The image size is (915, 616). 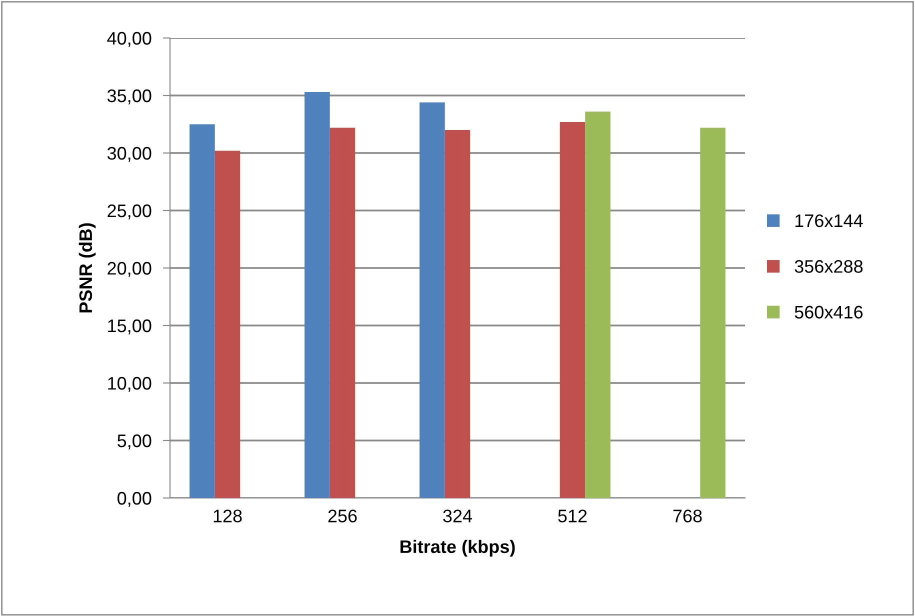 What do you see at coordinates (130, 326) in the screenshot?
I see `y-tick-label: 15,00` at bounding box center [130, 326].